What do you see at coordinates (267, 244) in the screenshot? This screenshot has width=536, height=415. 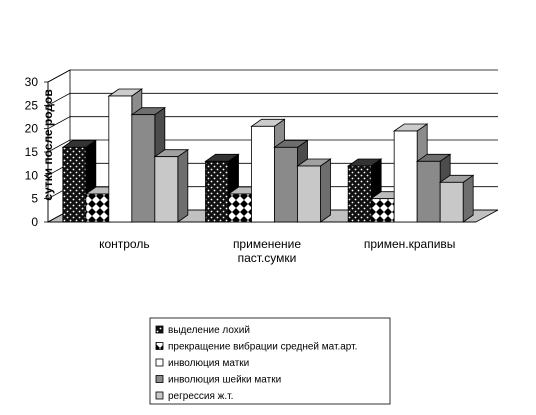 I see `category-label: применение` at bounding box center [267, 244].